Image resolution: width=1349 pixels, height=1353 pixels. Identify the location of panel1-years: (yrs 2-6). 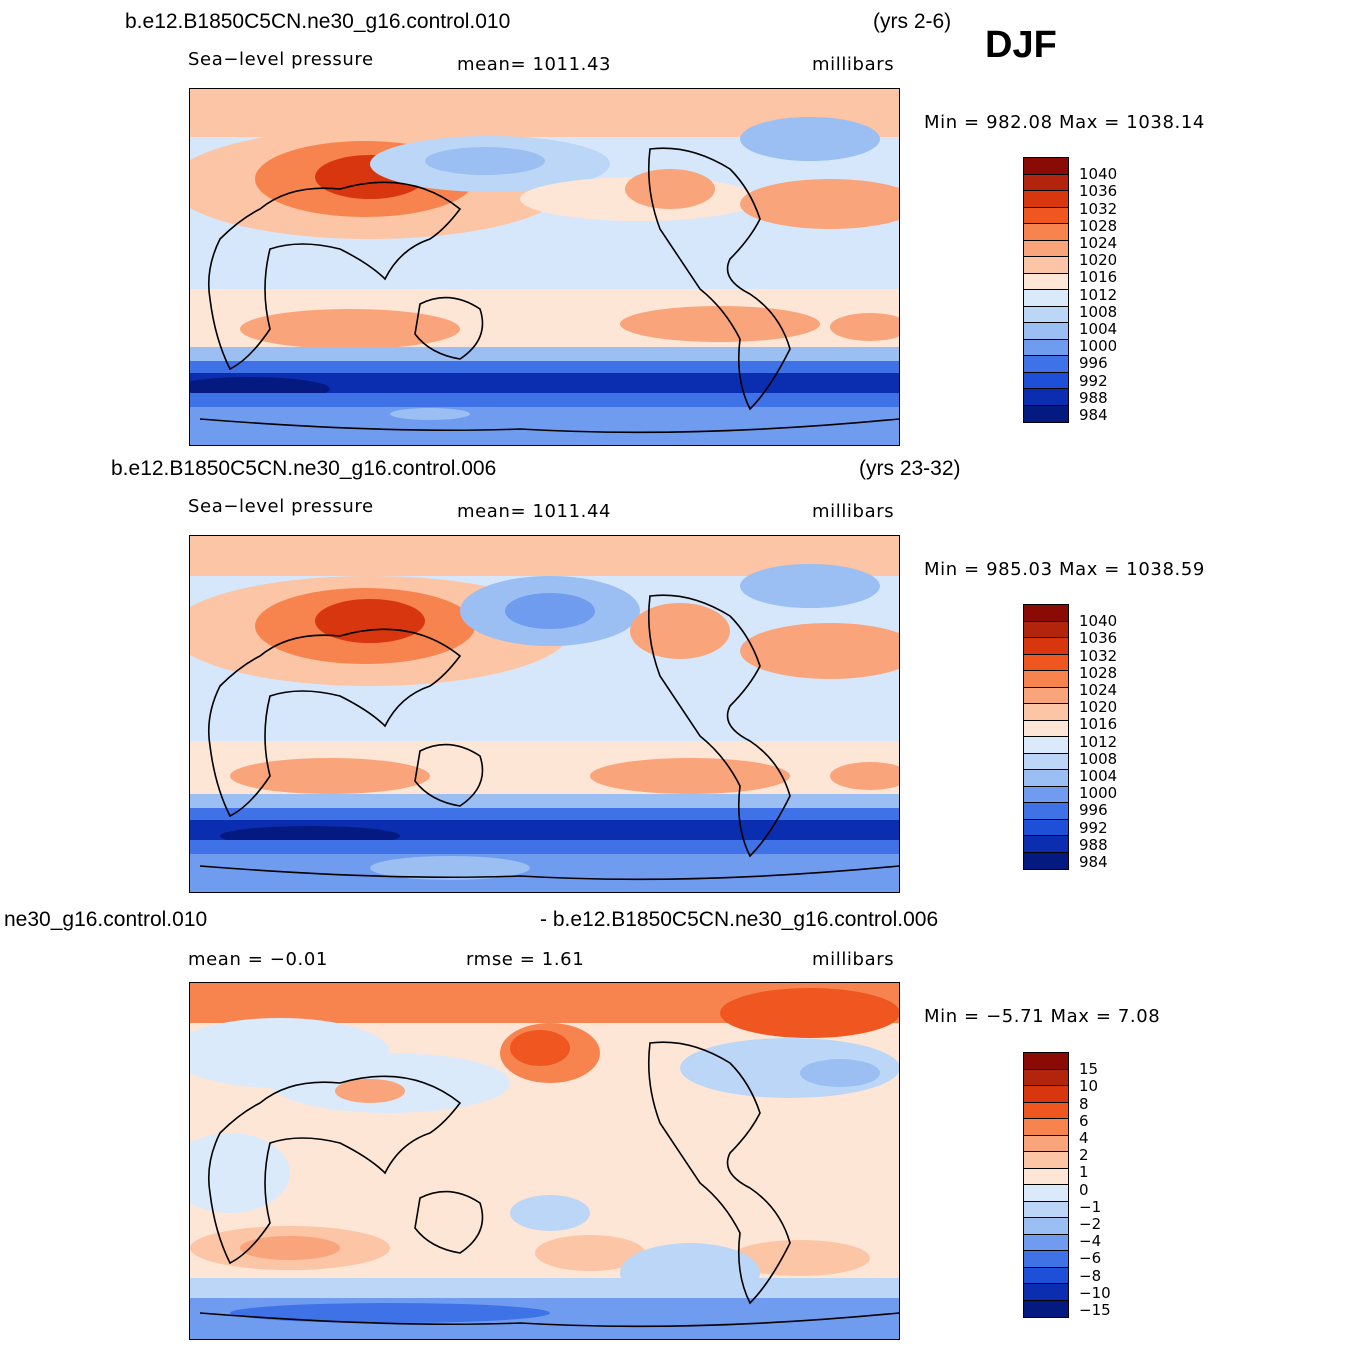
(912, 21).